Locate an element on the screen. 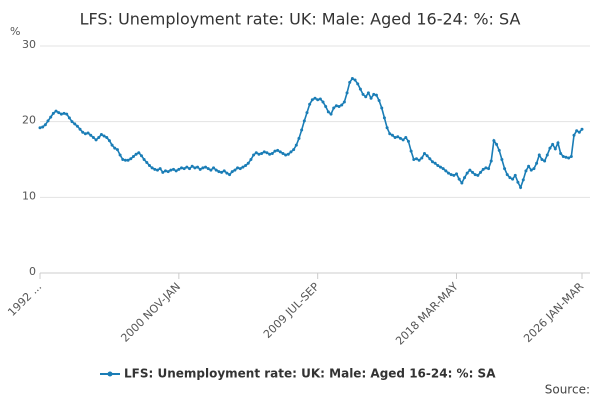 This screenshot has height=400, width=600. y-tick-label: 20 is located at coordinates (29, 120).